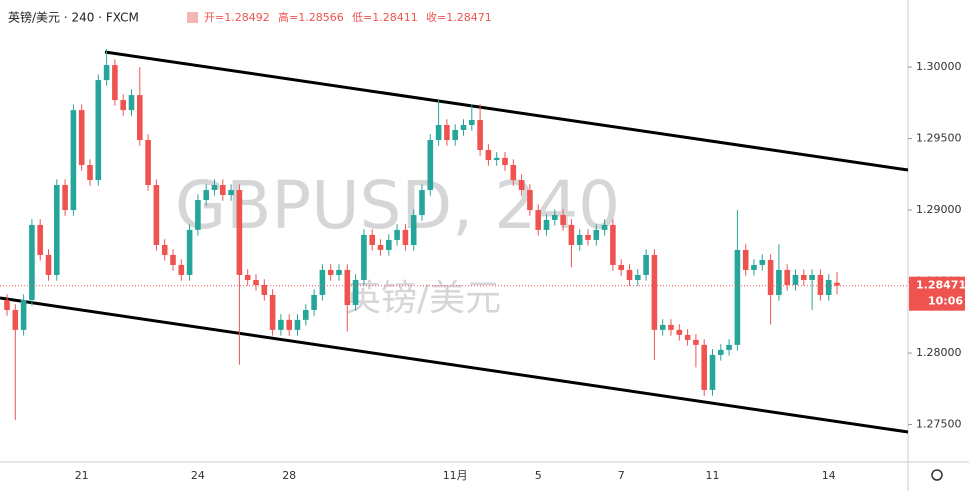  I want to click on y-tick-label: 1.27500, so click(939, 424).